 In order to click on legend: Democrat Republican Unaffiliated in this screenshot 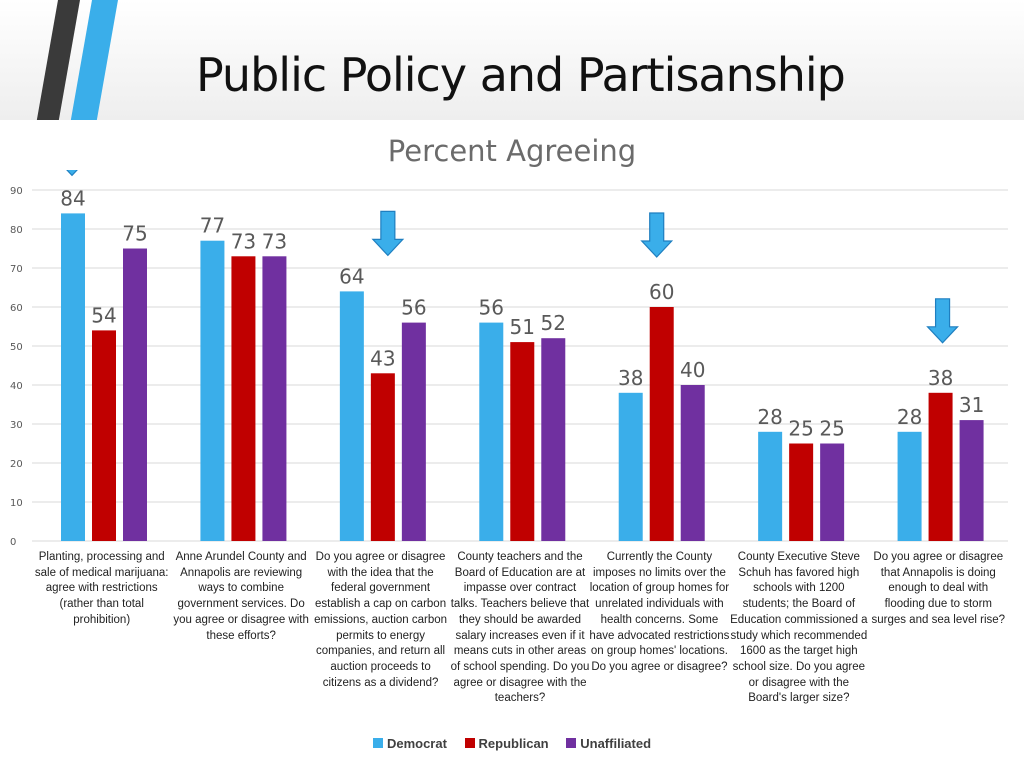, I will do `click(512, 743)`.